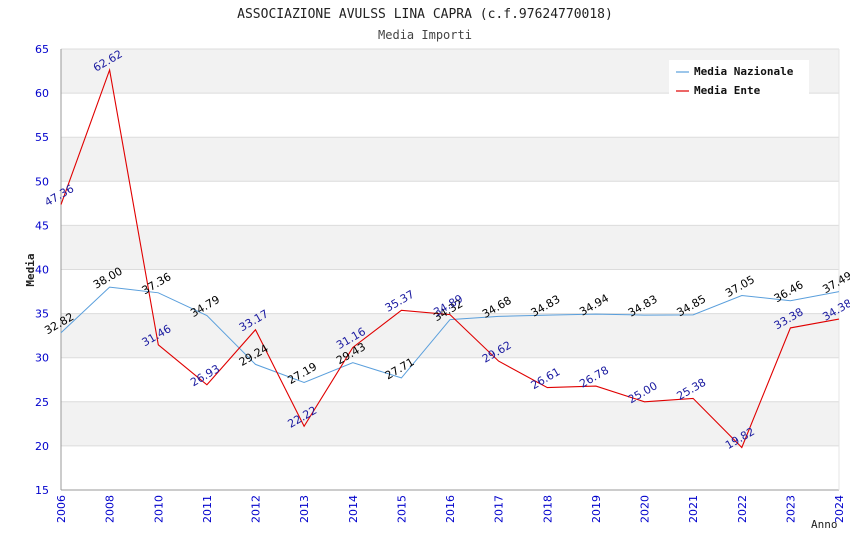 This screenshot has width=850, height=550. What do you see at coordinates (353, 509) in the screenshot?
I see `x-tick-label: 2014` at bounding box center [353, 509].